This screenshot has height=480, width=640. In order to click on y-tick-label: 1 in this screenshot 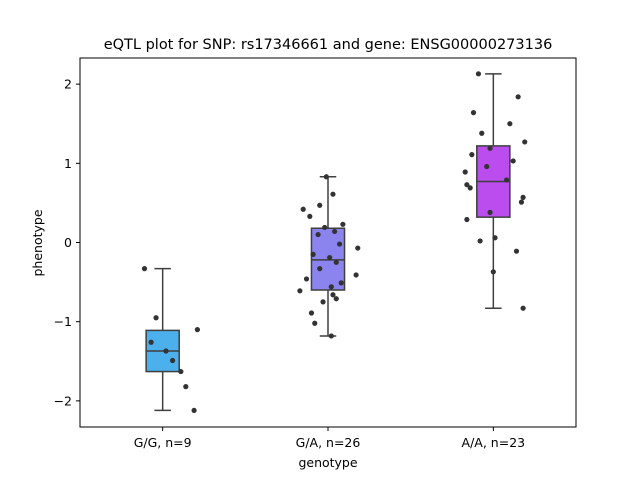, I will do `click(68, 163)`.